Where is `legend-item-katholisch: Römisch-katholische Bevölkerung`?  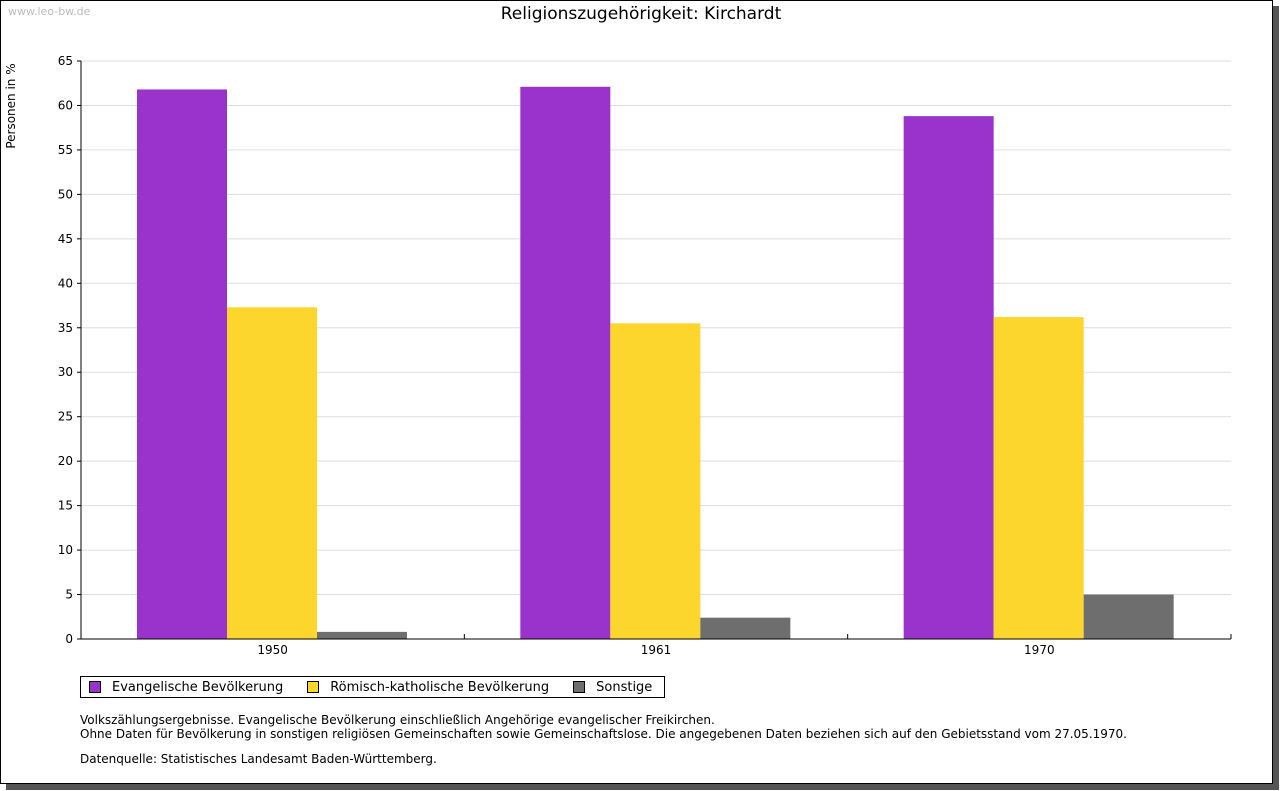
legend-item-katholisch: Römisch-katholische Bevölkerung is located at coordinates (428, 687).